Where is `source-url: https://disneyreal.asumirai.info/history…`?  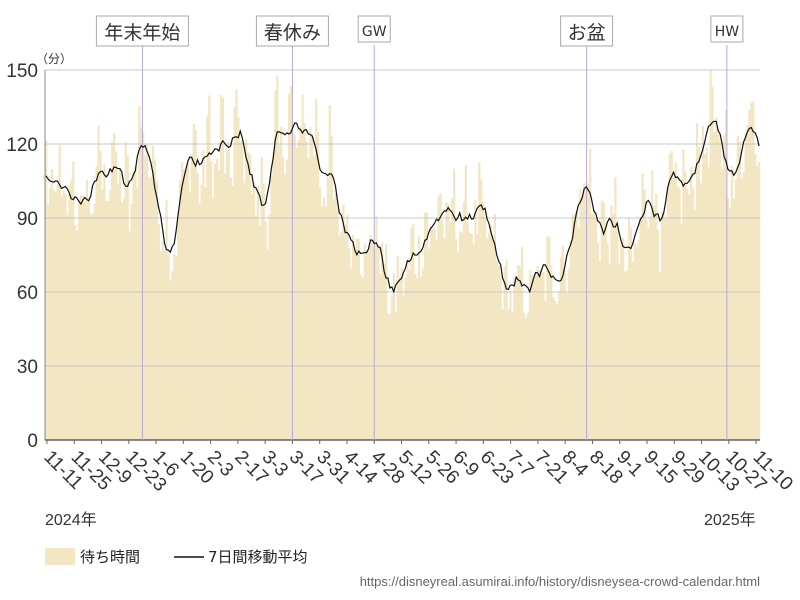
source-url: https://disneyreal.asumirai.info/history… is located at coordinates (560, 581).